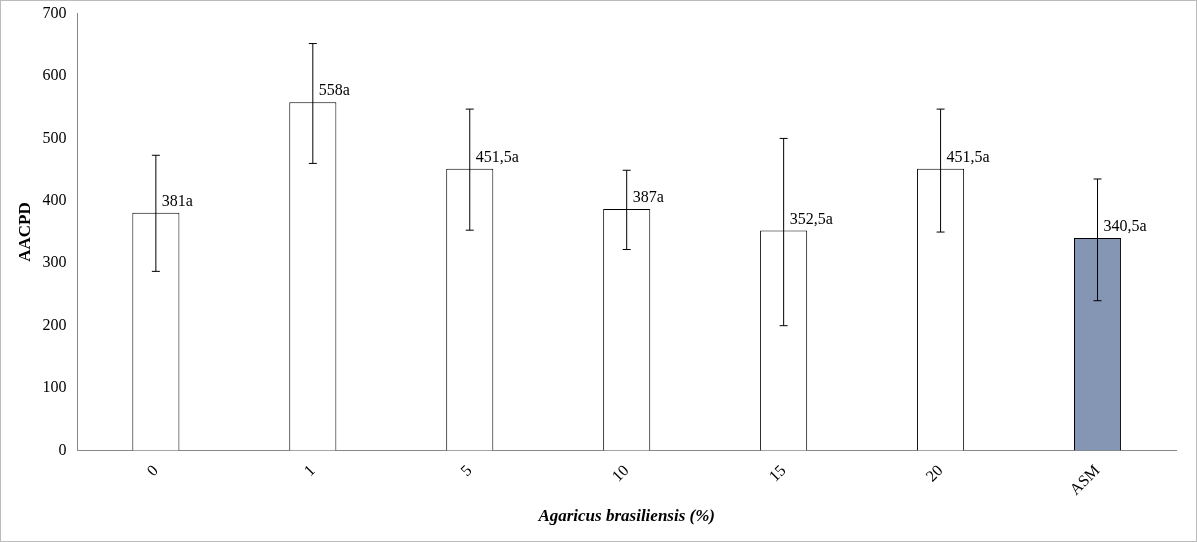  Describe the element at coordinates (54, 75) in the screenshot. I see `y-tick-label: 600` at that location.